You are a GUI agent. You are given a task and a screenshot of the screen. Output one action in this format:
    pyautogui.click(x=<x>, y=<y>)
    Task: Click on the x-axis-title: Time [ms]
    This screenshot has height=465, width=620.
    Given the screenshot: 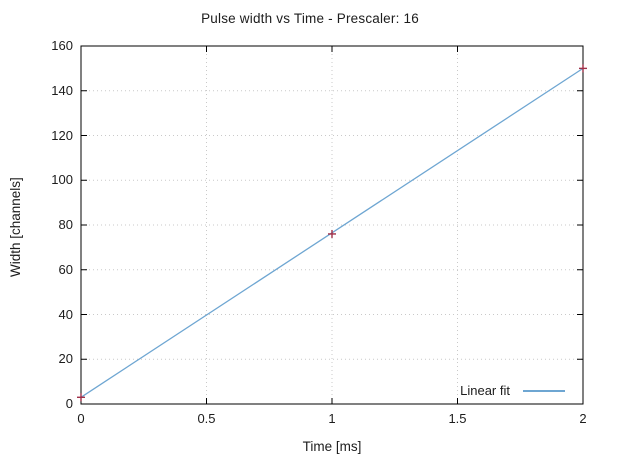 What is the action you would take?
    pyautogui.click(x=332, y=446)
    